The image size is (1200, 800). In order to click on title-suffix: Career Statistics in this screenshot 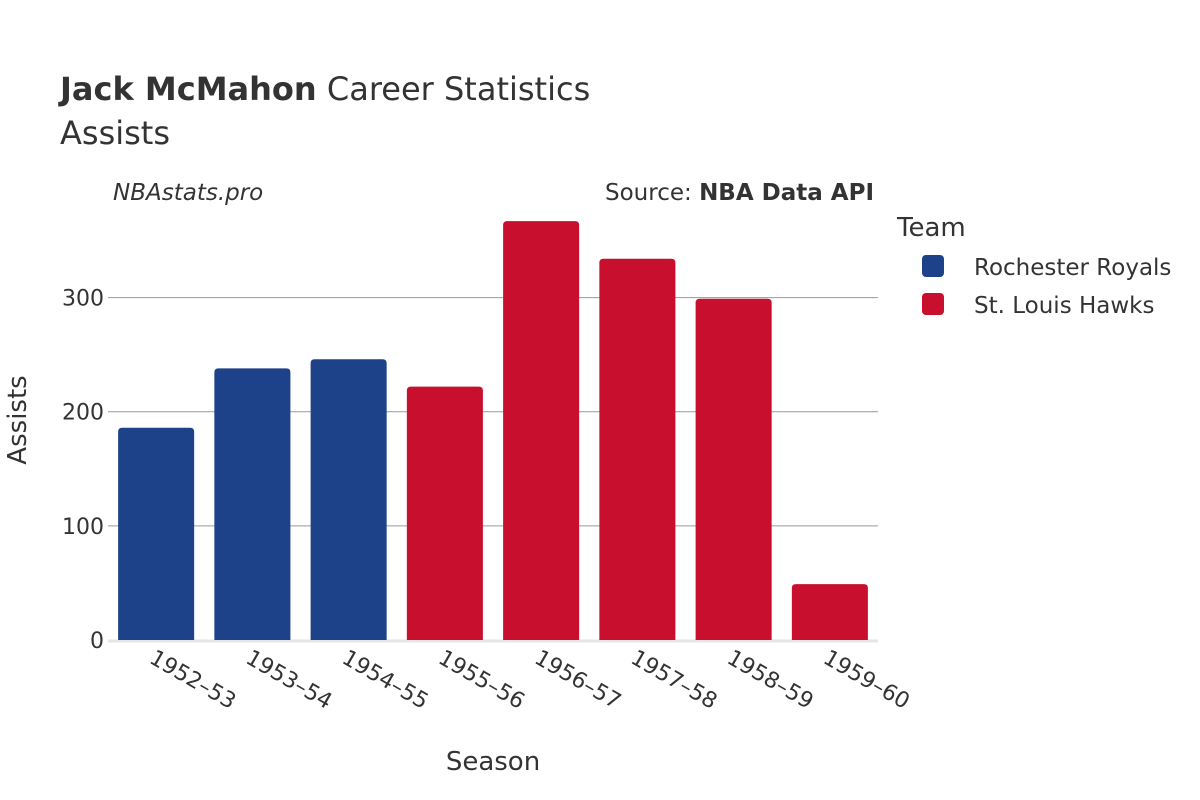, I will do `click(454, 89)`.